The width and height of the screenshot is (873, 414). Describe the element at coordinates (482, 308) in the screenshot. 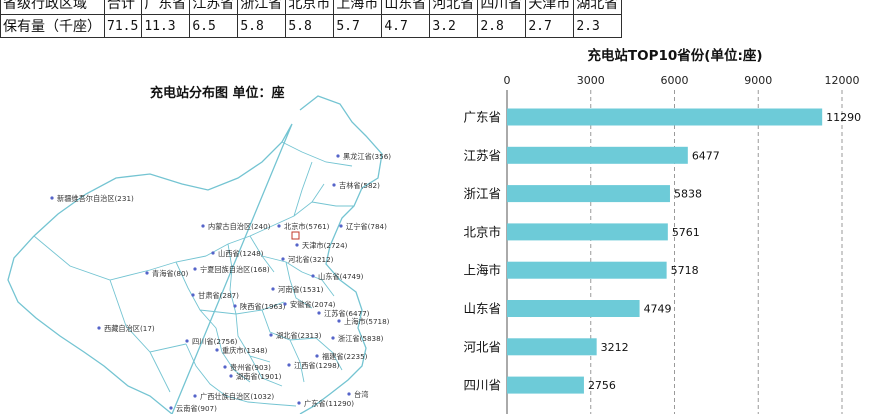

I see `category-label: 山东省` at that location.